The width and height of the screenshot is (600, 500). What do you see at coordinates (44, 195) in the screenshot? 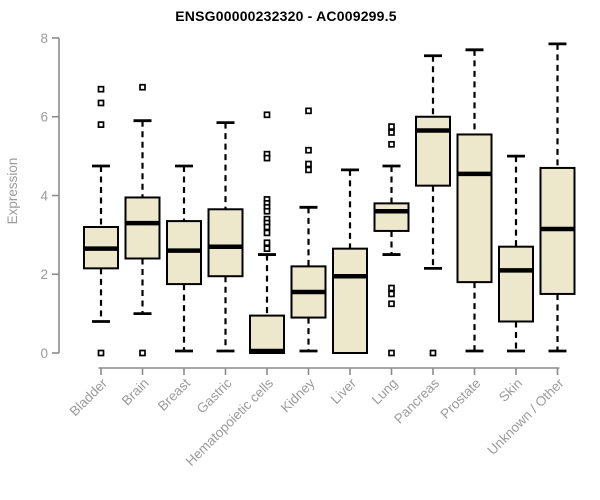
I see `y-tick-label: 4` at bounding box center [44, 195].